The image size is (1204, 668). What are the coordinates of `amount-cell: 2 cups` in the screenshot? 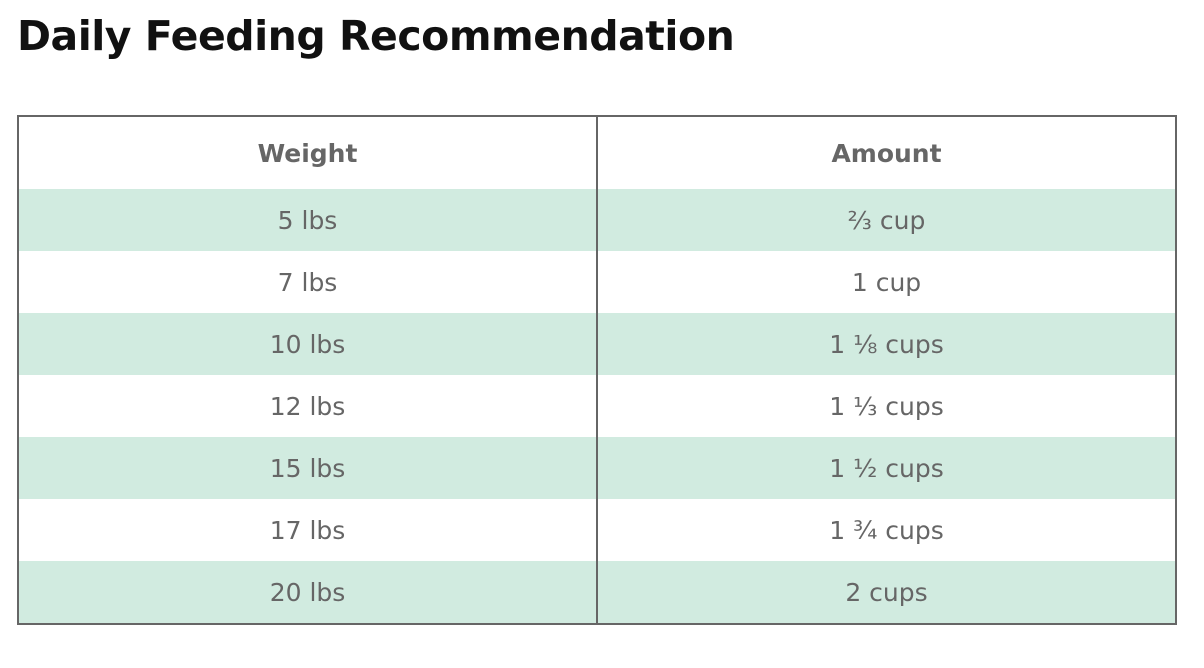 It's located at (886, 592).